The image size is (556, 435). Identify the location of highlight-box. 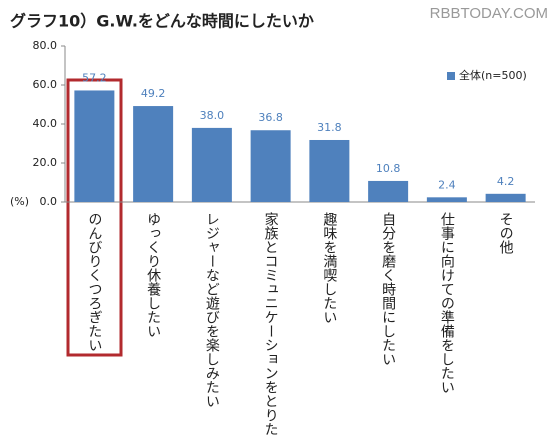
(94, 217).